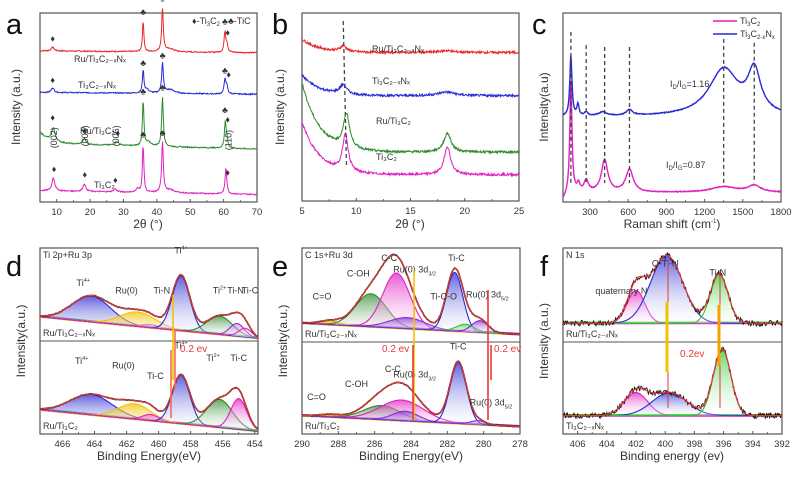  What do you see at coordinates (97, 131) in the screenshot?
I see `series-label: Ru/Ti₃C₂` at bounding box center [97, 131].